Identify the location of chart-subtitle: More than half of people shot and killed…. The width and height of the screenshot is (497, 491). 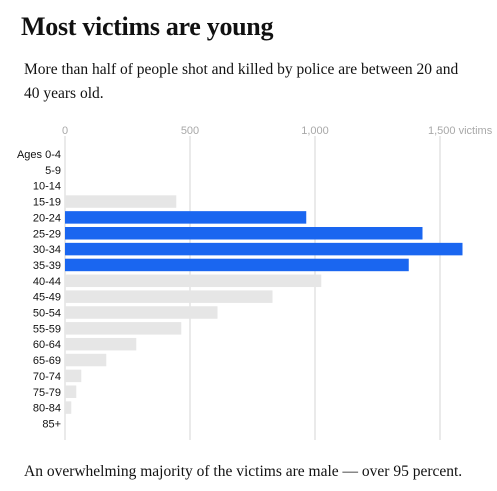
(241, 81).